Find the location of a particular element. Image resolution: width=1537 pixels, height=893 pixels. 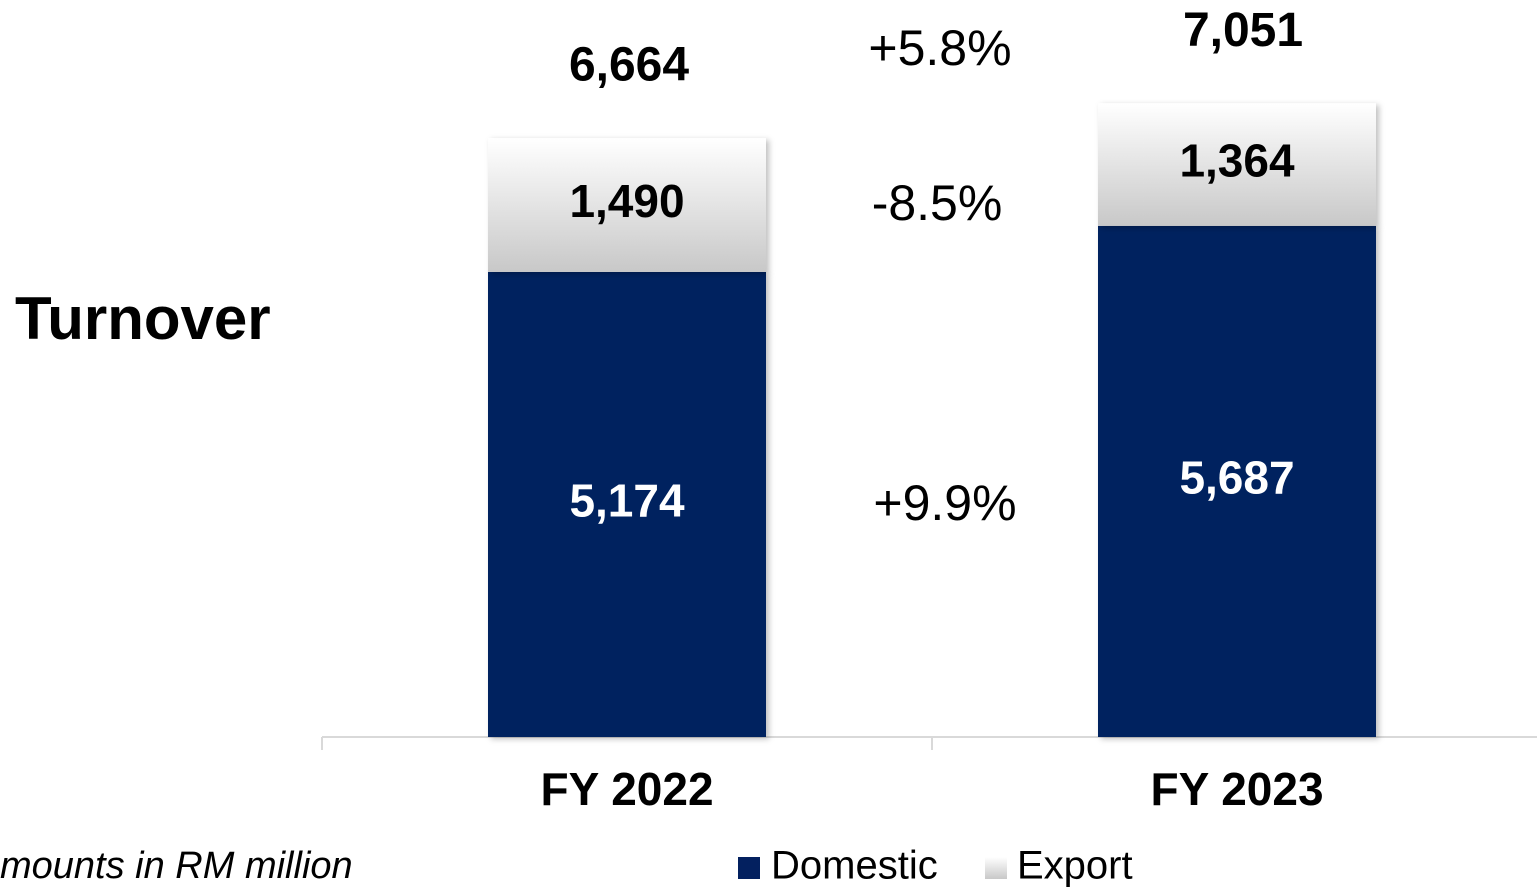

change-annotation: +9.9% is located at coordinates (944, 503).